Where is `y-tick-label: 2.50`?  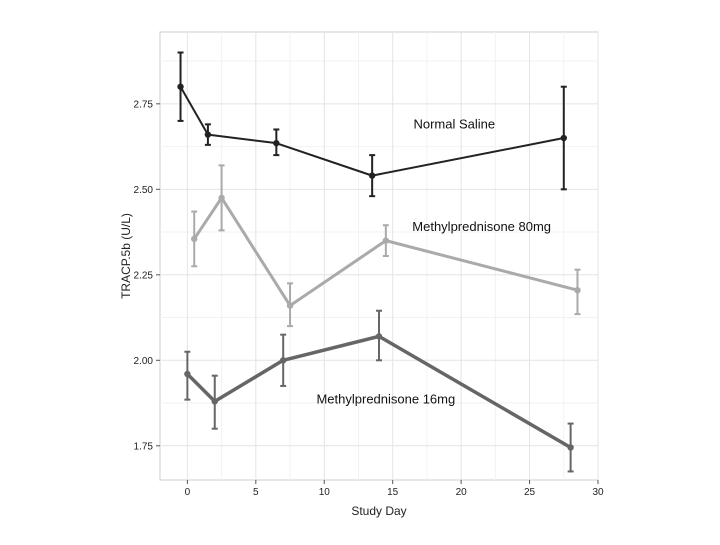
y-tick-label: 2.50 is located at coordinates (144, 190).